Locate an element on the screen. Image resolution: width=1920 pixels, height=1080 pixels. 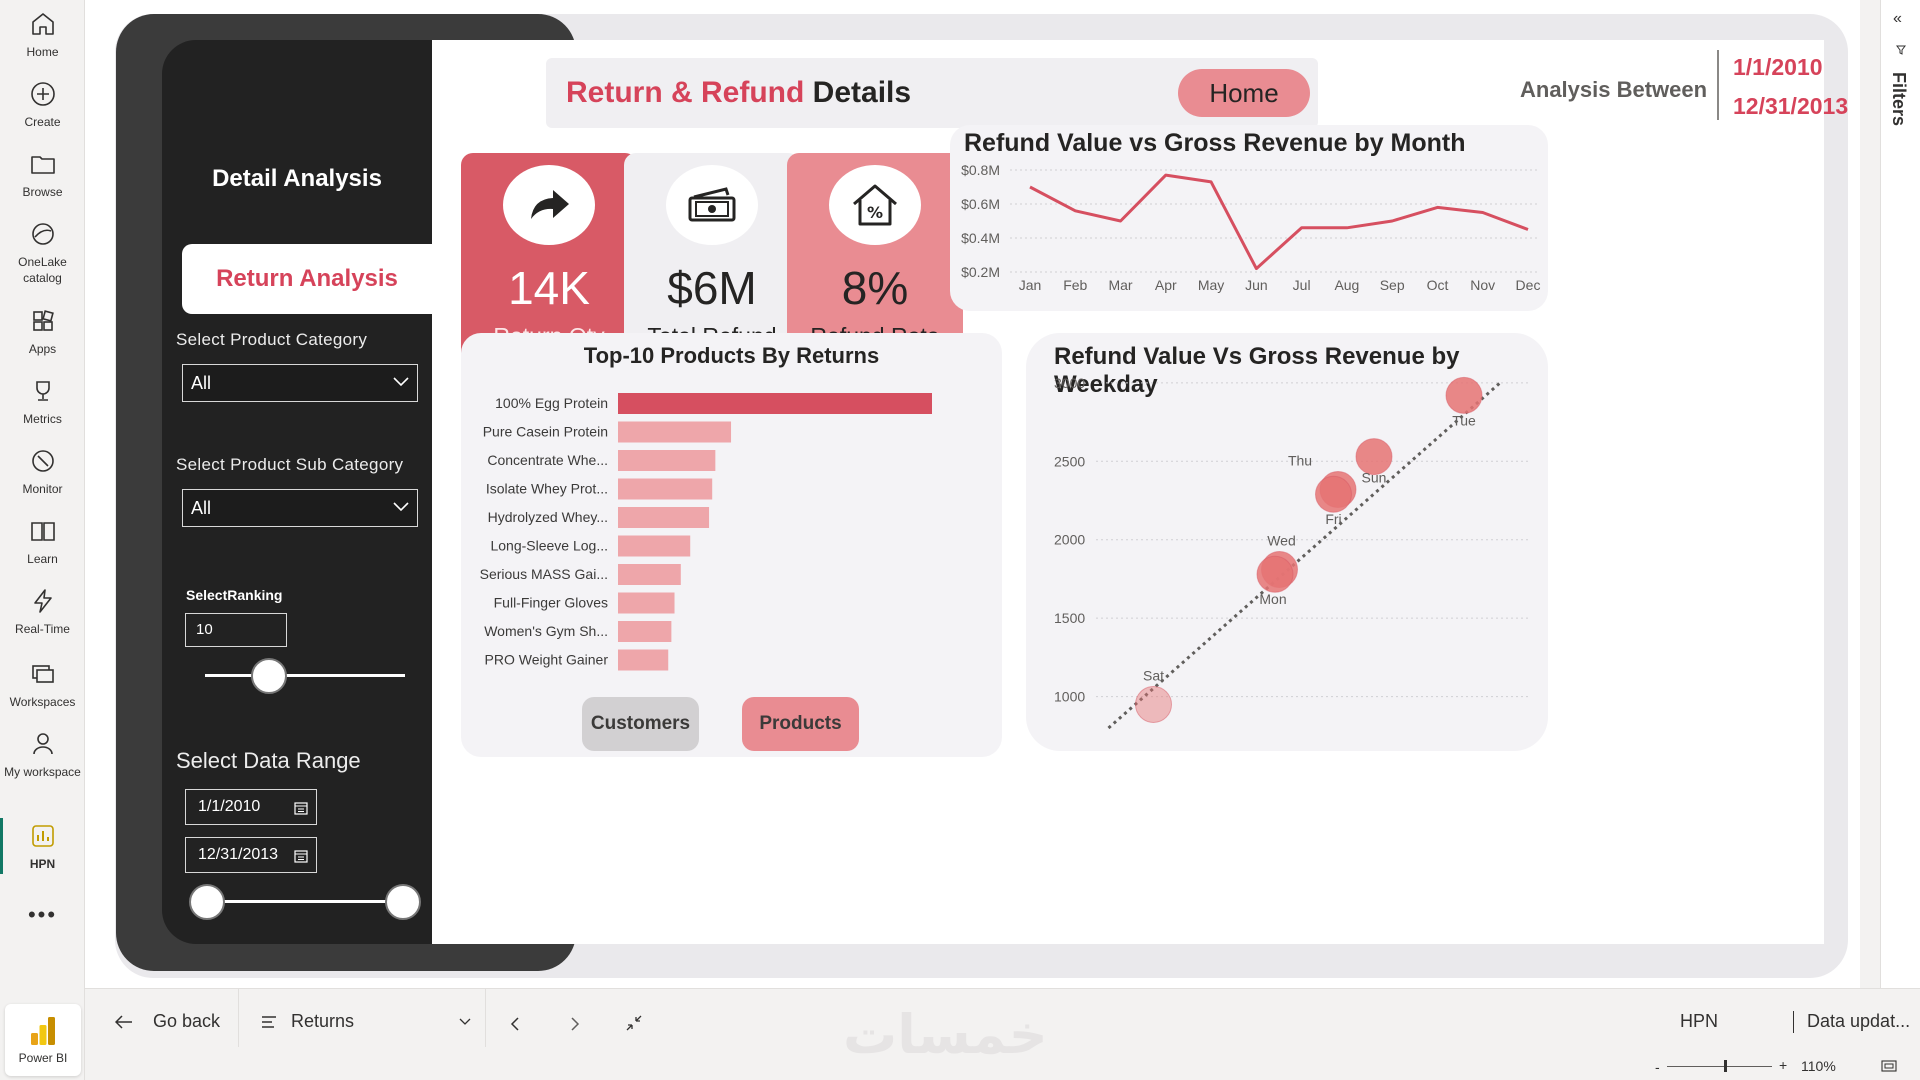
nav-metrics: Metrics is located at coordinates (42, 401).